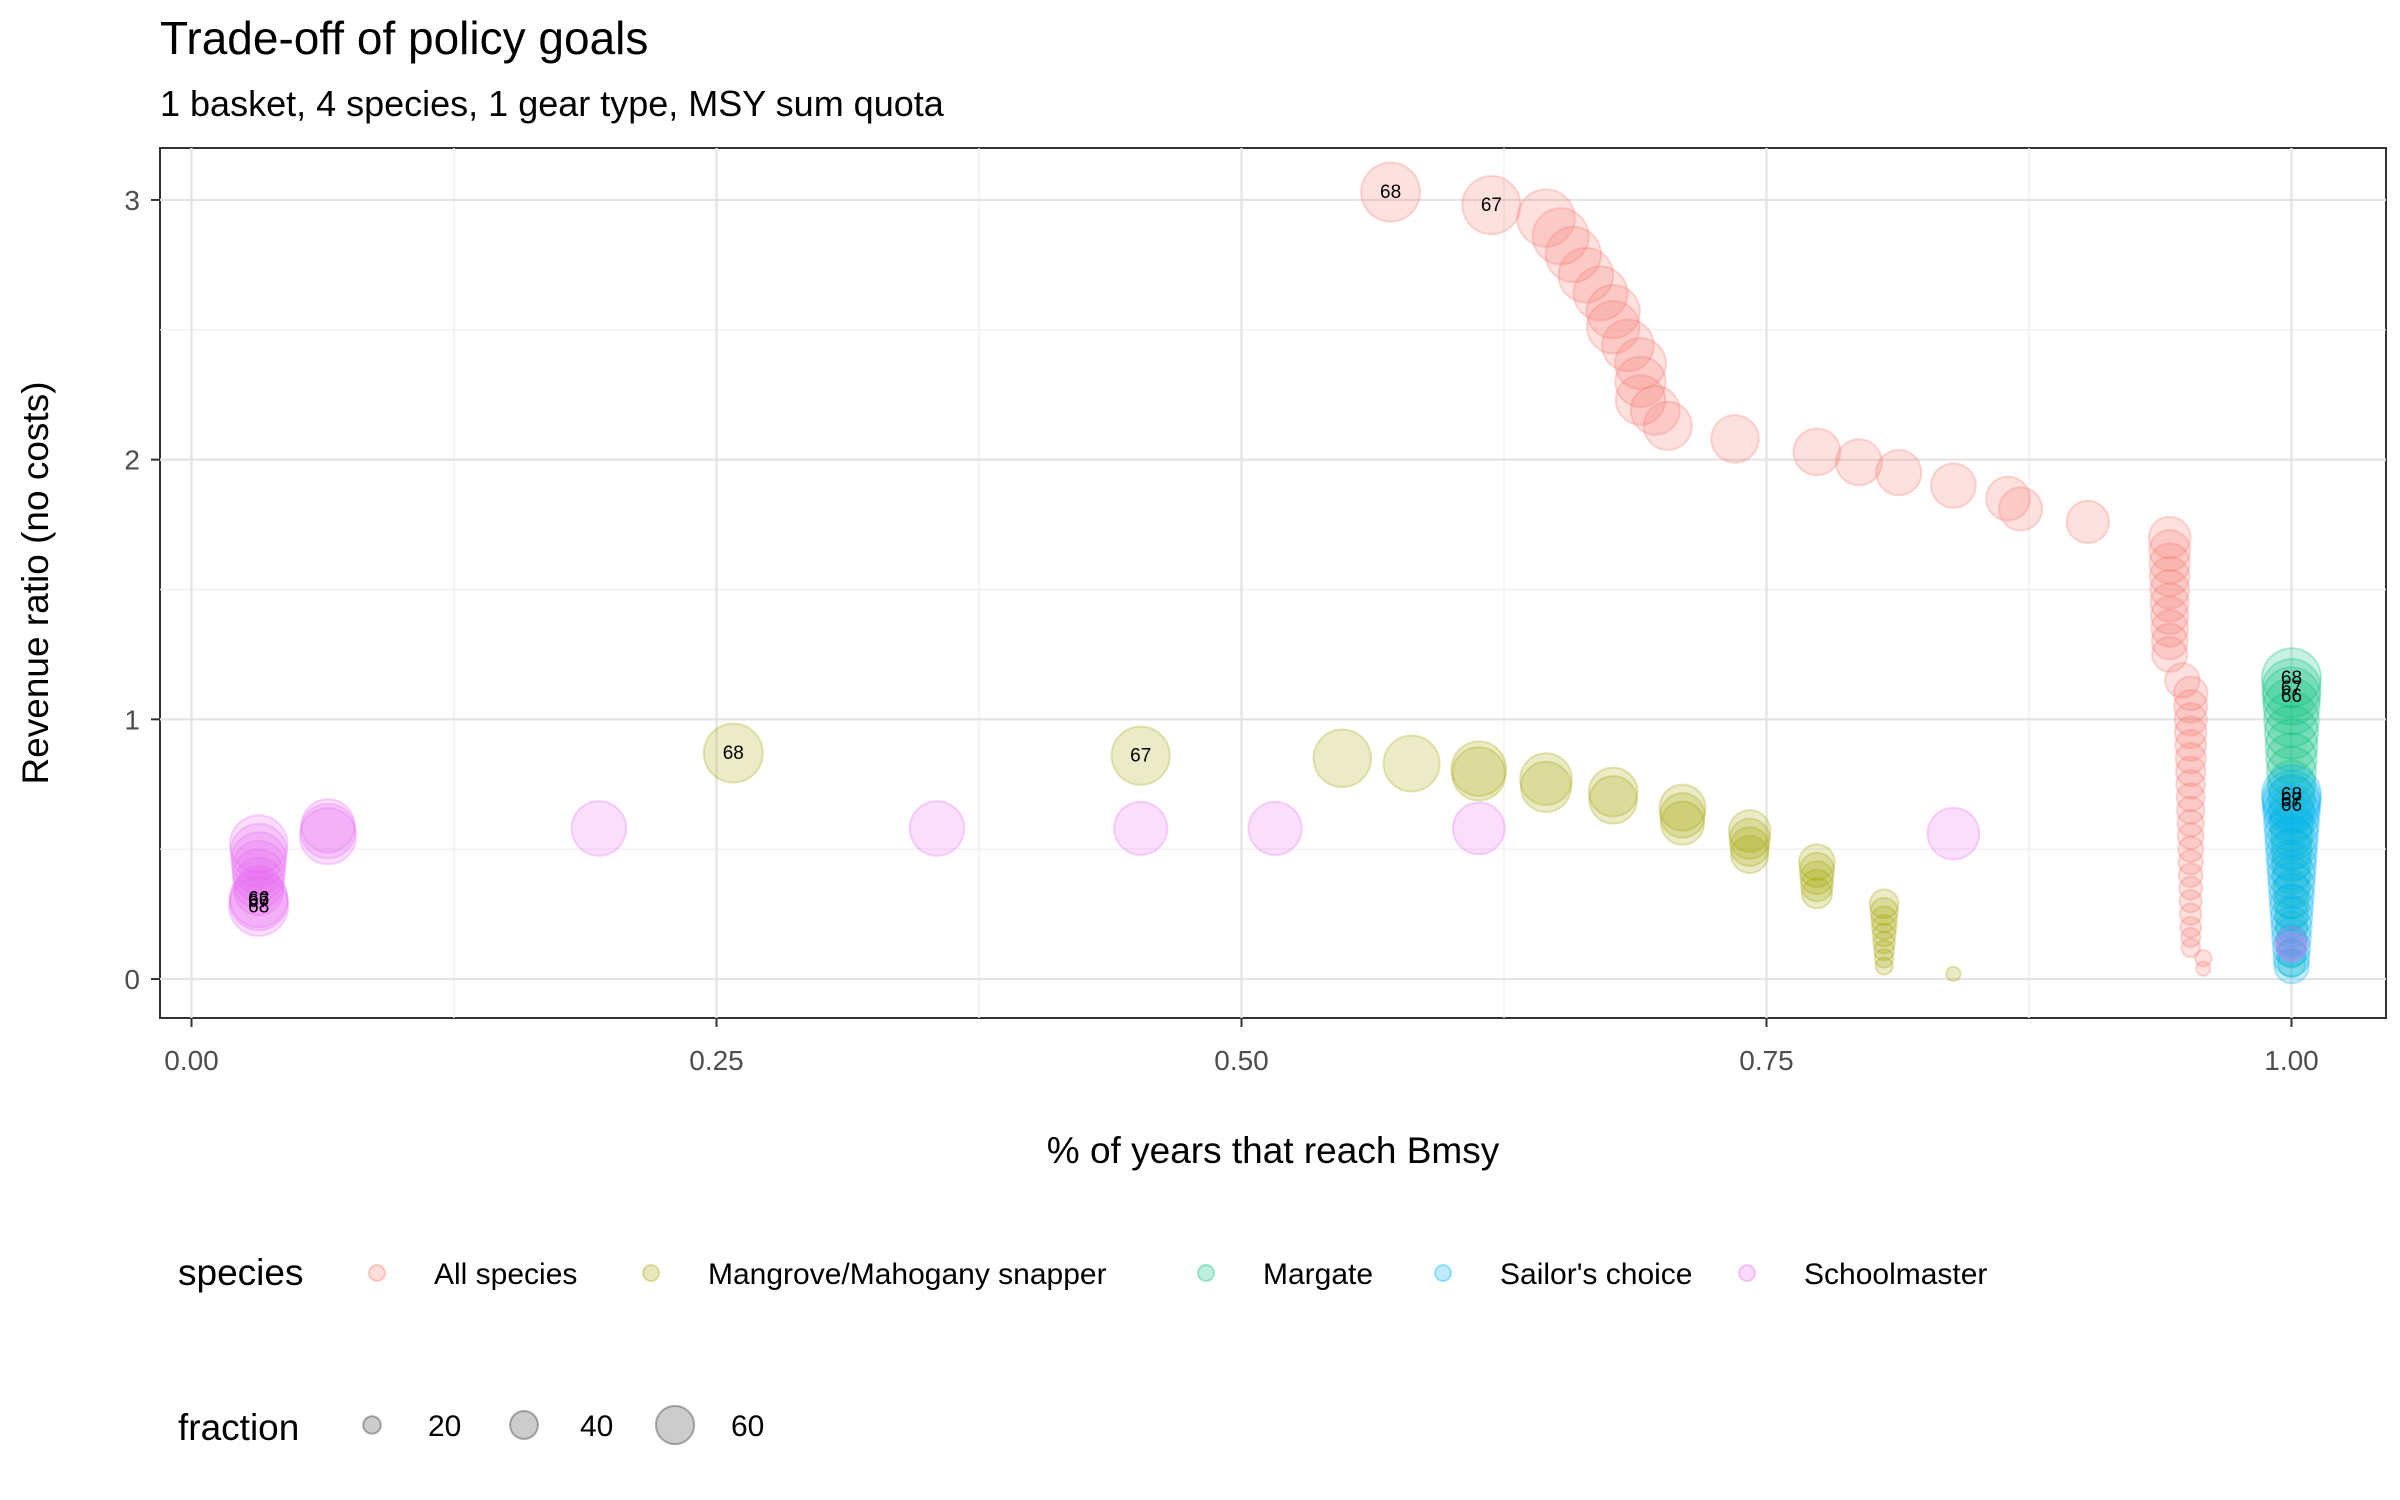 The image size is (2400, 1500). I want to click on x-tick-label: 0.75, so click(1766, 1060).